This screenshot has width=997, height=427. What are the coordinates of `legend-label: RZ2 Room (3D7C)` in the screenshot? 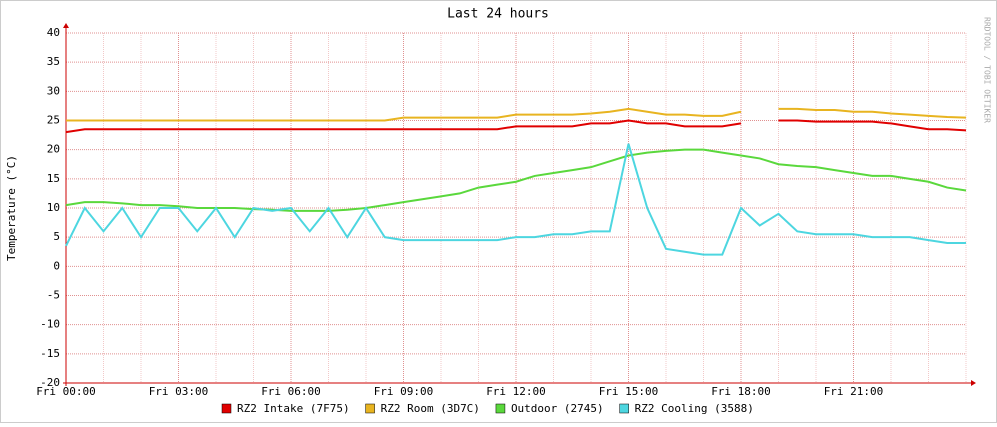 It's located at (430, 408).